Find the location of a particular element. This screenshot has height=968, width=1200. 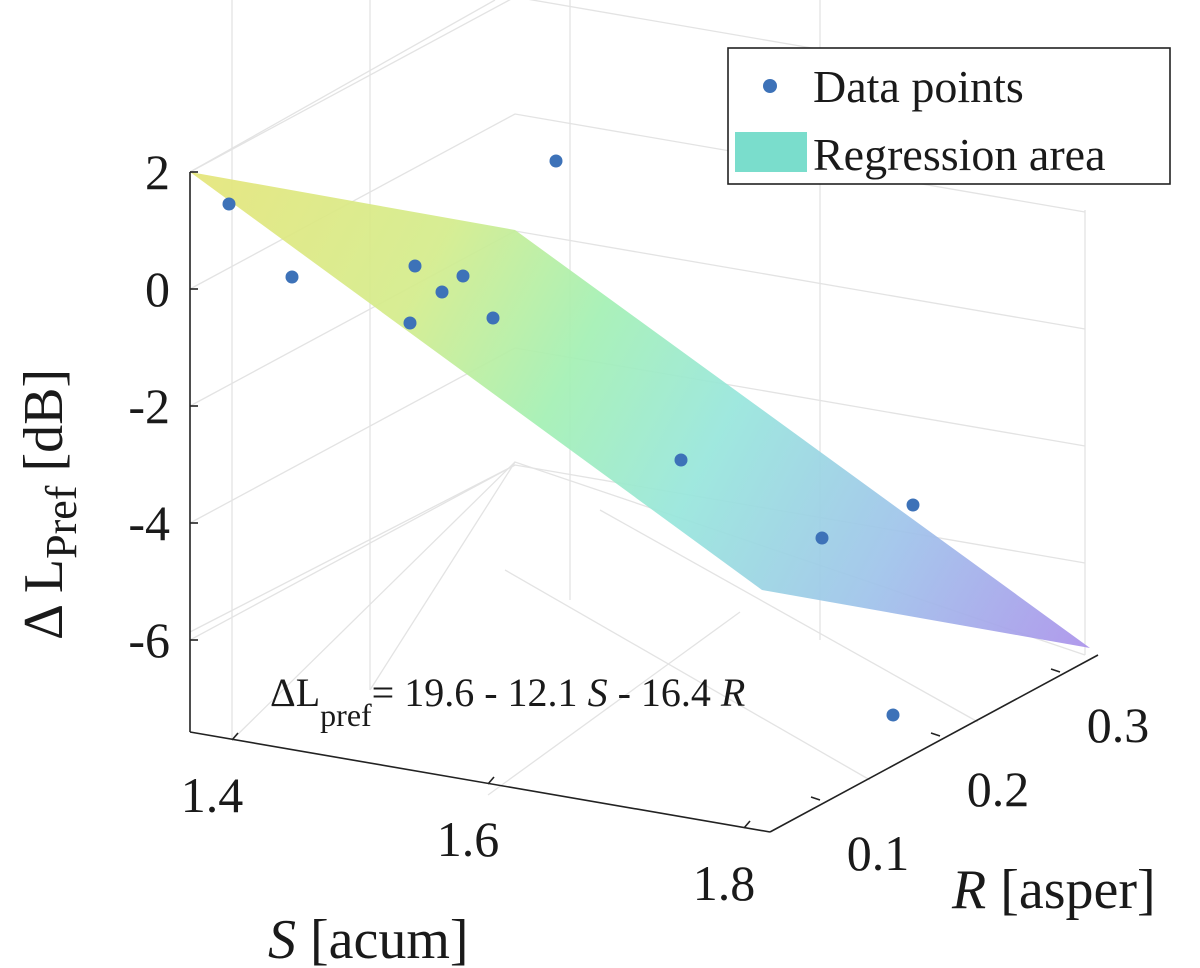

y-axis-label: R [asper] is located at coordinates (1053, 890).